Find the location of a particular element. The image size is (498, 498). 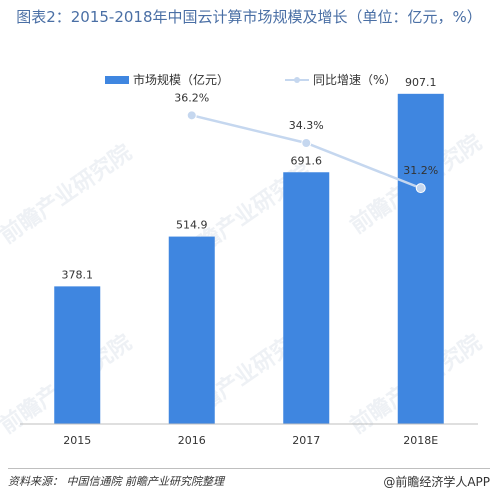

source-text: 资料来源： 中国信通院 前瞻产业研究院整理 is located at coordinates (116, 481).